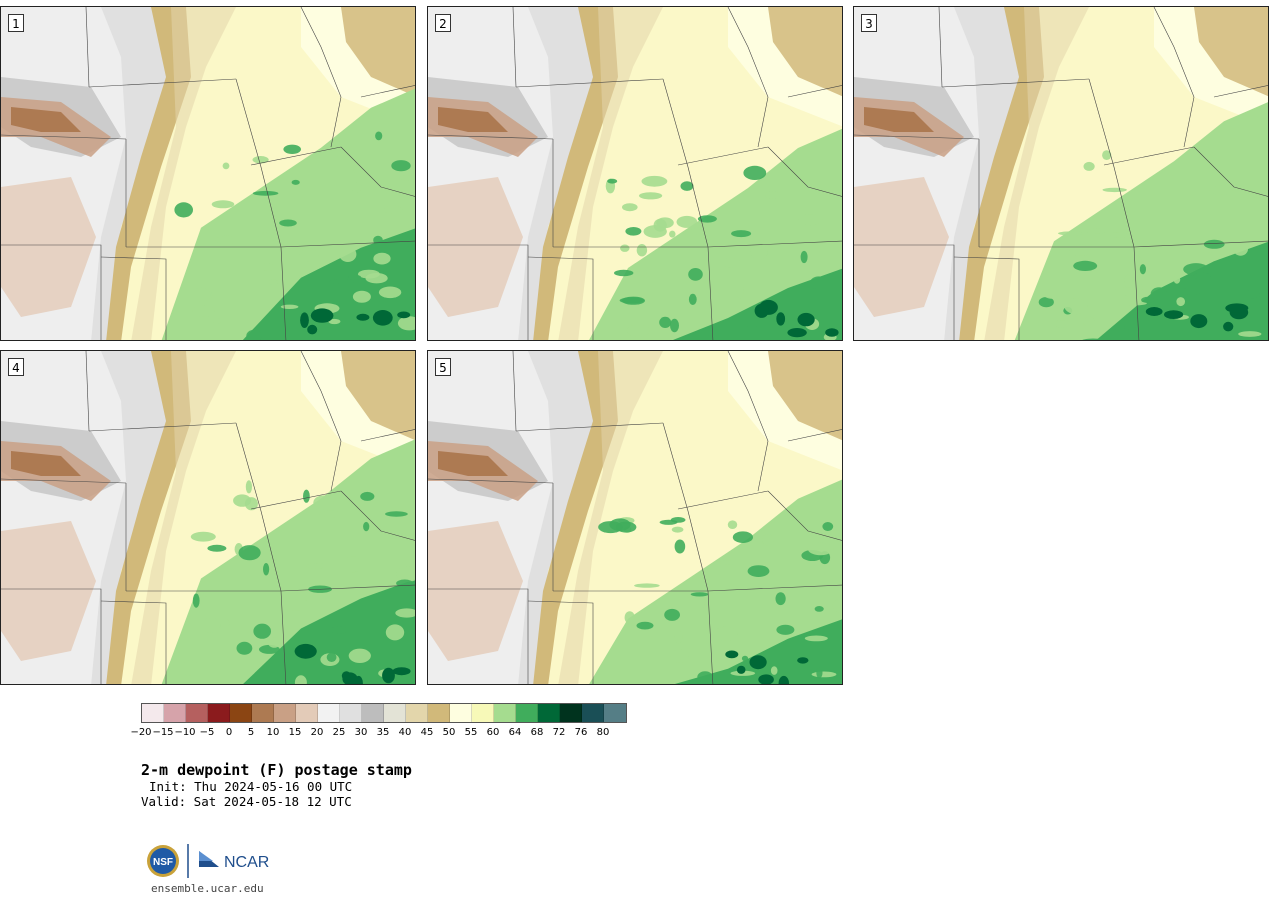 Image resolution: width=1280 pixels, height=901 pixels. What do you see at coordinates (141, 732) in the screenshot?
I see `colorbar-tick-label: −20` at bounding box center [141, 732].